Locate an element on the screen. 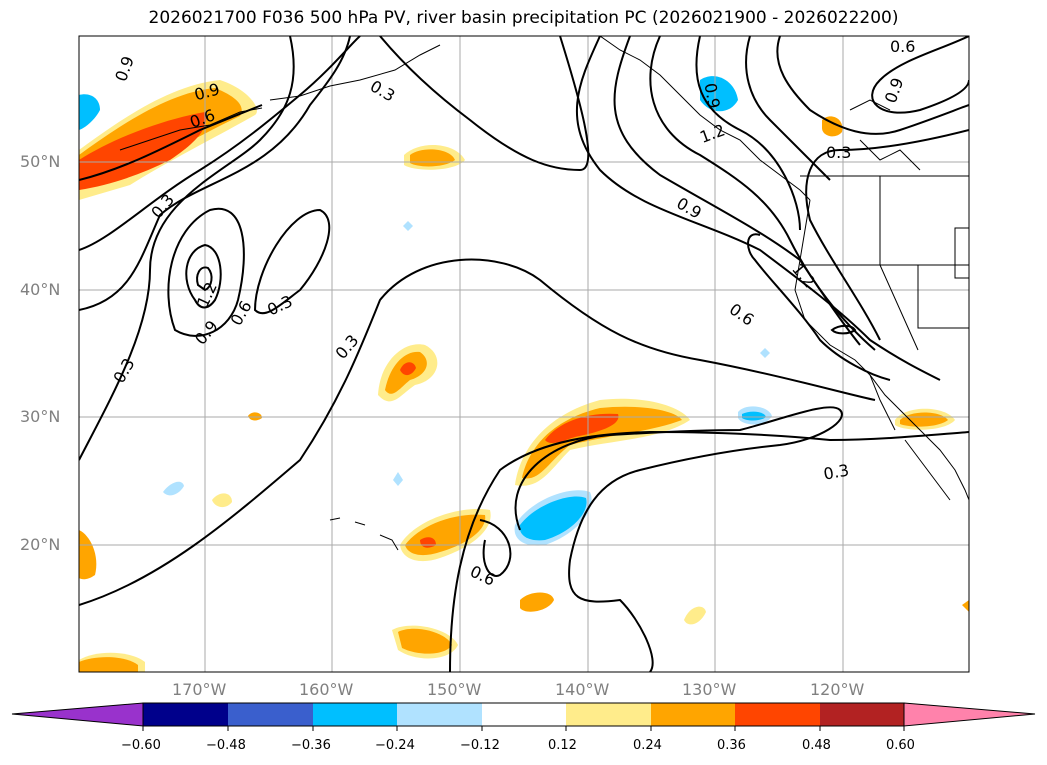 The image size is (1047, 765). contour-label-03-d: 0.3 is located at coordinates (123, 371).